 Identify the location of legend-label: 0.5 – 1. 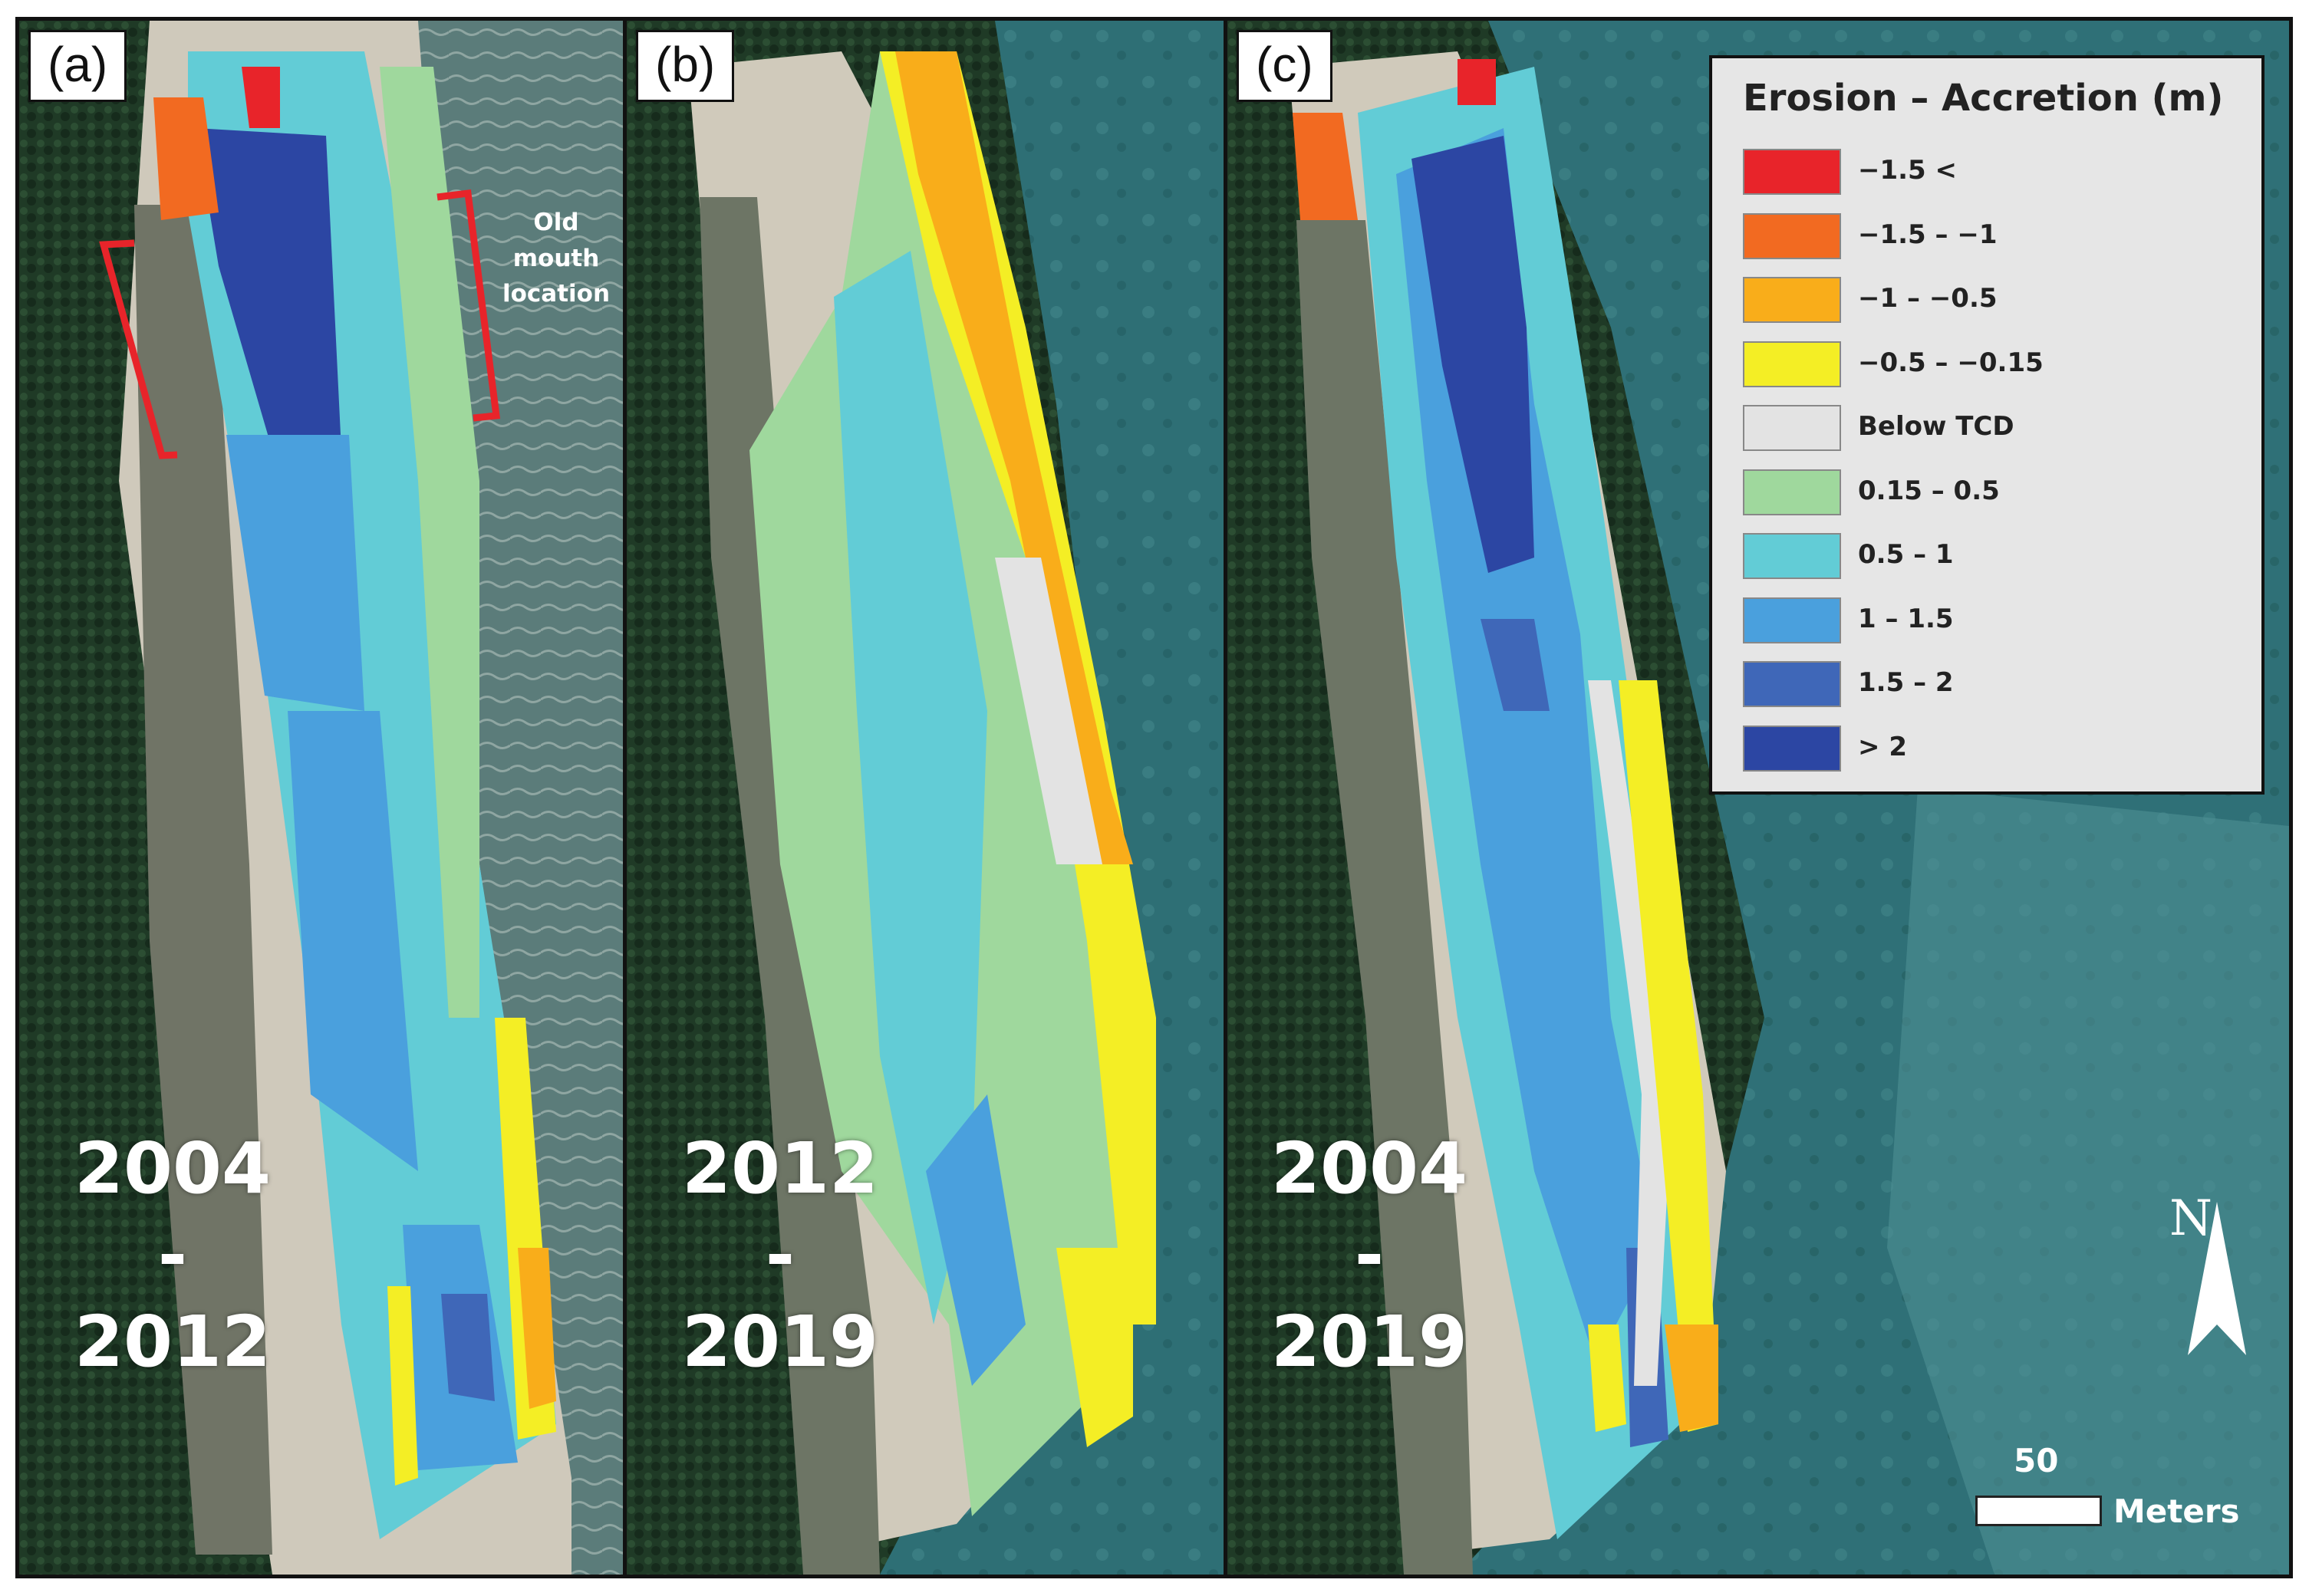
(1906, 554).